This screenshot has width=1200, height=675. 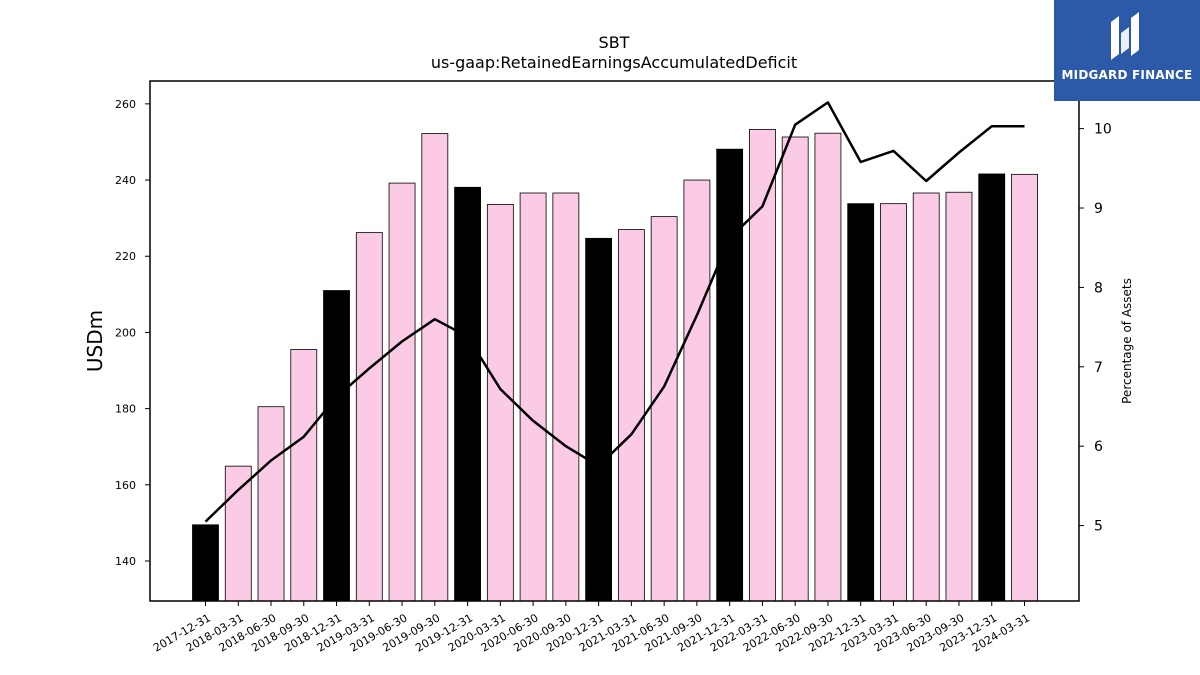 What do you see at coordinates (614, 42) in the screenshot?
I see `chart-title: SBT` at bounding box center [614, 42].